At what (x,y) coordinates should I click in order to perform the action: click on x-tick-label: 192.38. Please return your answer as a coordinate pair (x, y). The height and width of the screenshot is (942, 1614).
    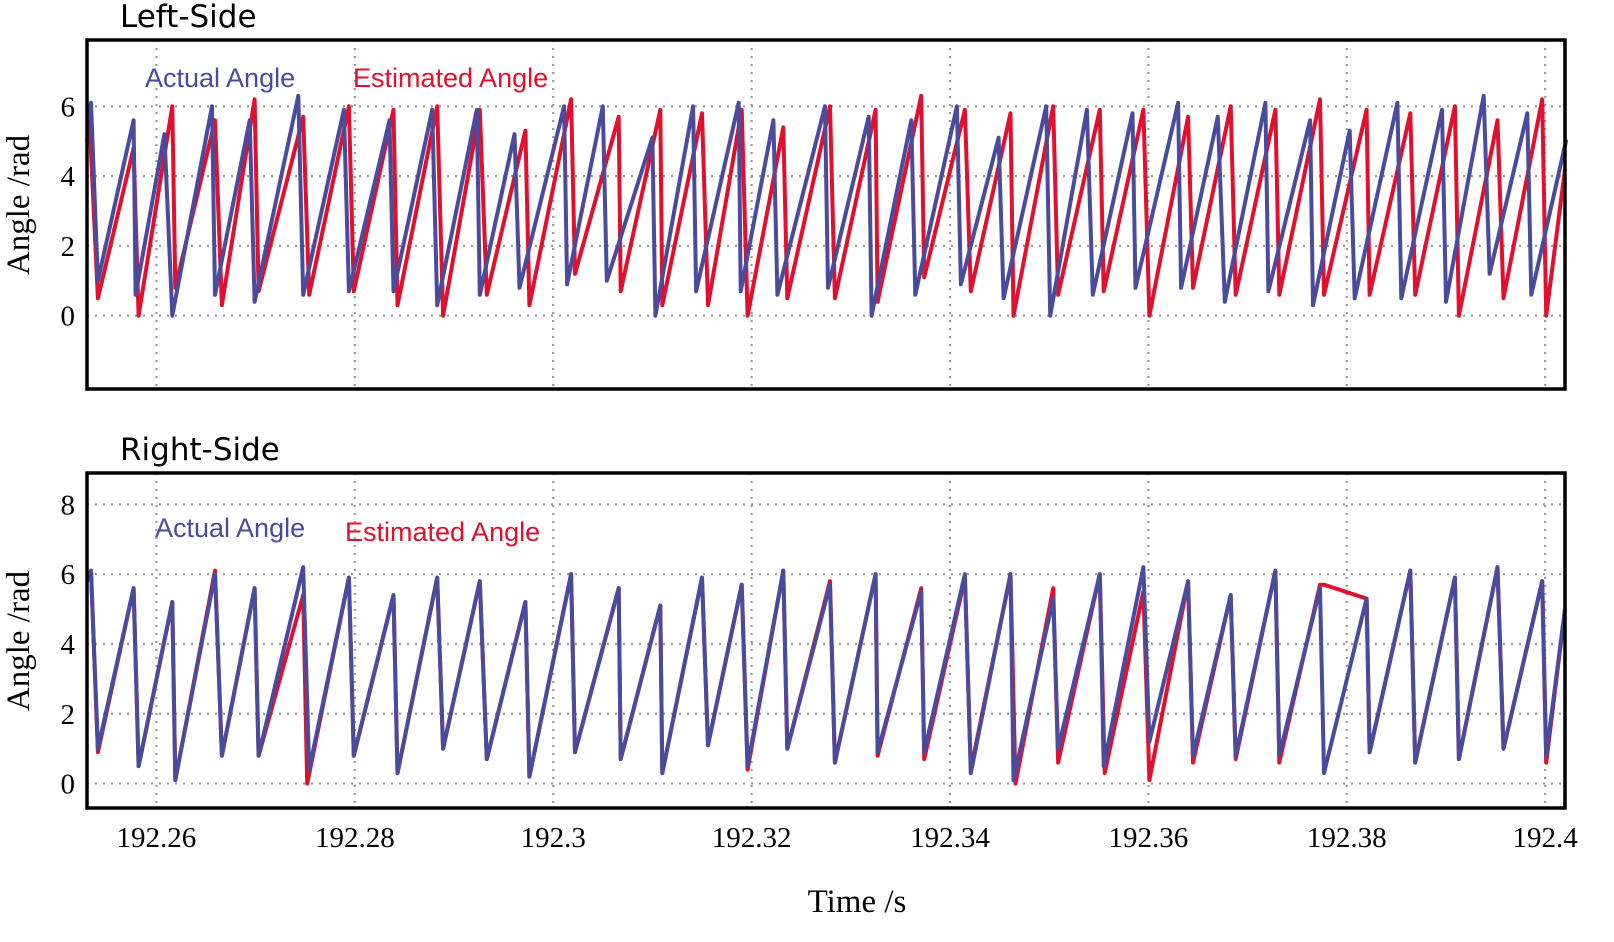
    Looking at the image, I should click on (1347, 838).